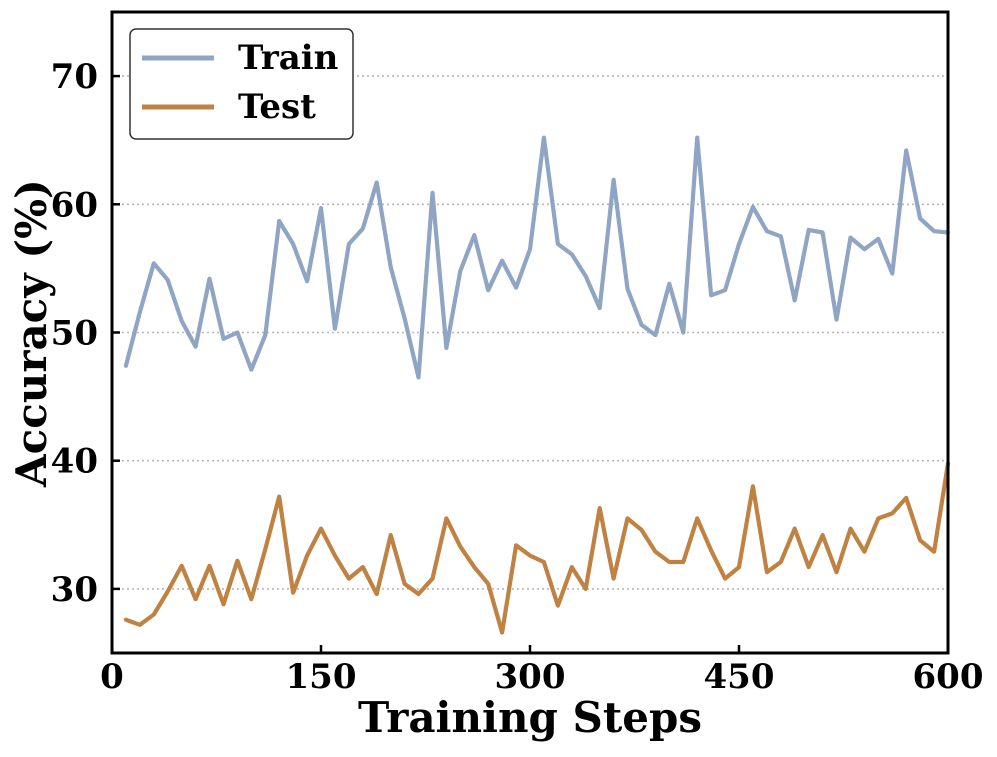 This screenshot has width=997, height=757. Describe the element at coordinates (739, 677) in the screenshot. I see `x-tick-label: 450` at that location.